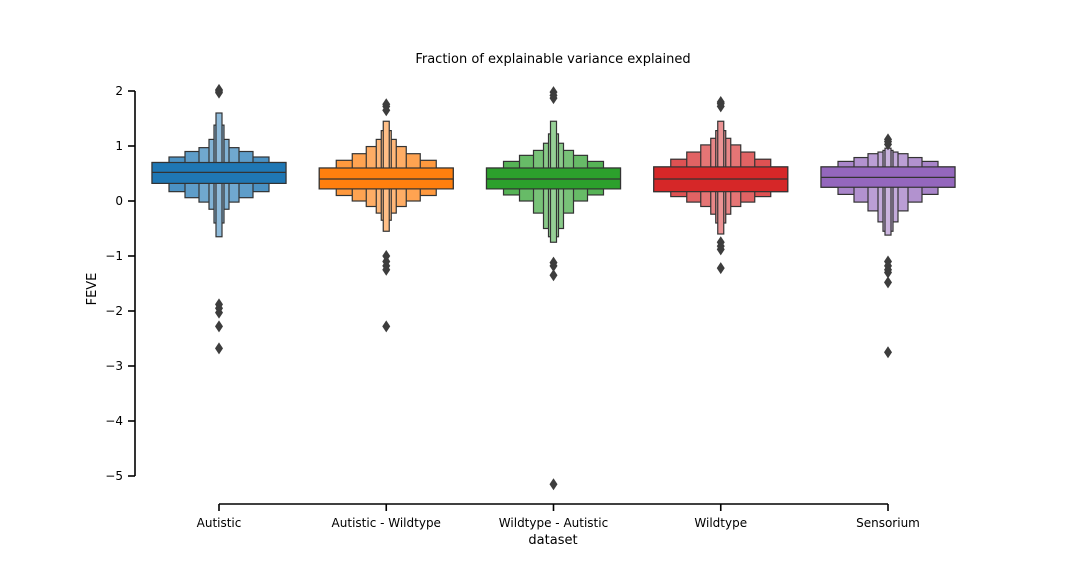  What do you see at coordinates (888, 191) in the screenshot?
I see `boxen-box` at bounding box center [888, 191].